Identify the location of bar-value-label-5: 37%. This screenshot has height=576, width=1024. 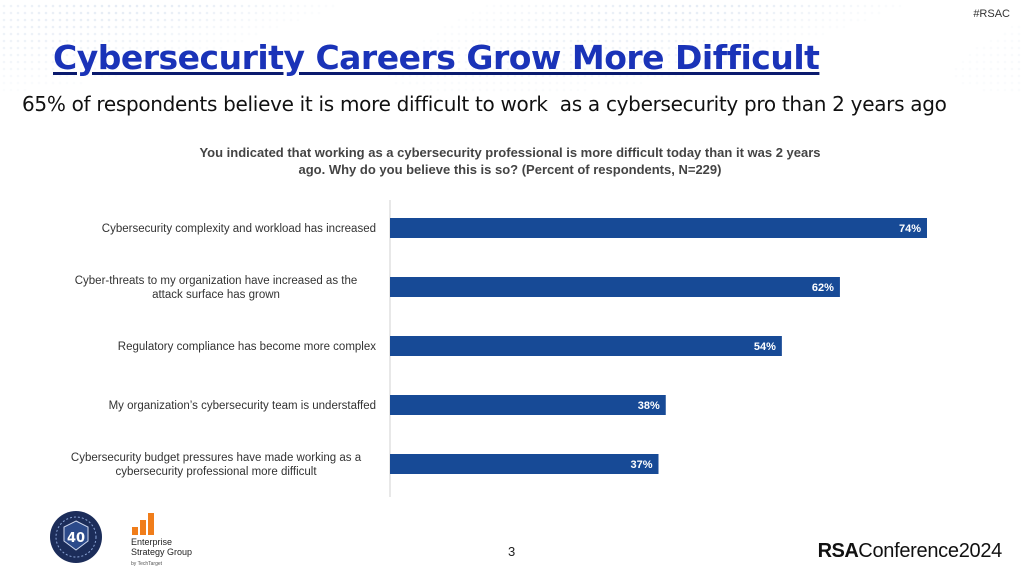
(641, 465).